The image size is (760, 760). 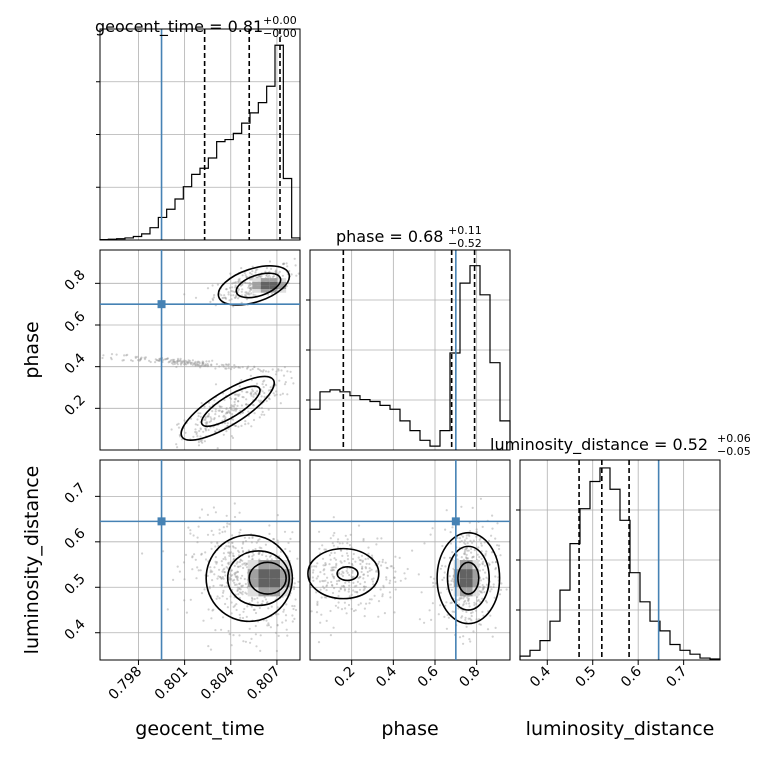 I want to click on density-phase-gt-cell, so click(x=282, y=280).